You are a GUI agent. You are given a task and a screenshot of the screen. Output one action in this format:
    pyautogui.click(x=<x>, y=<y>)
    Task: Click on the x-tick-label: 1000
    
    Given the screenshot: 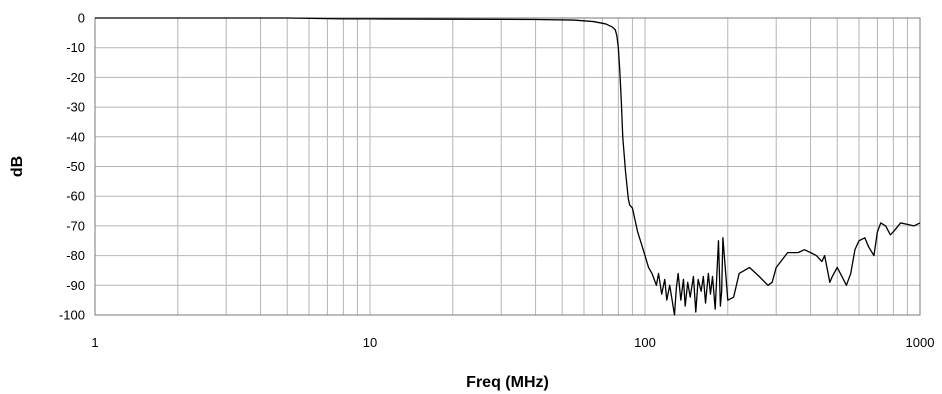 What is the action you would take?
    pyautogui.click(x=920, y=342)
    